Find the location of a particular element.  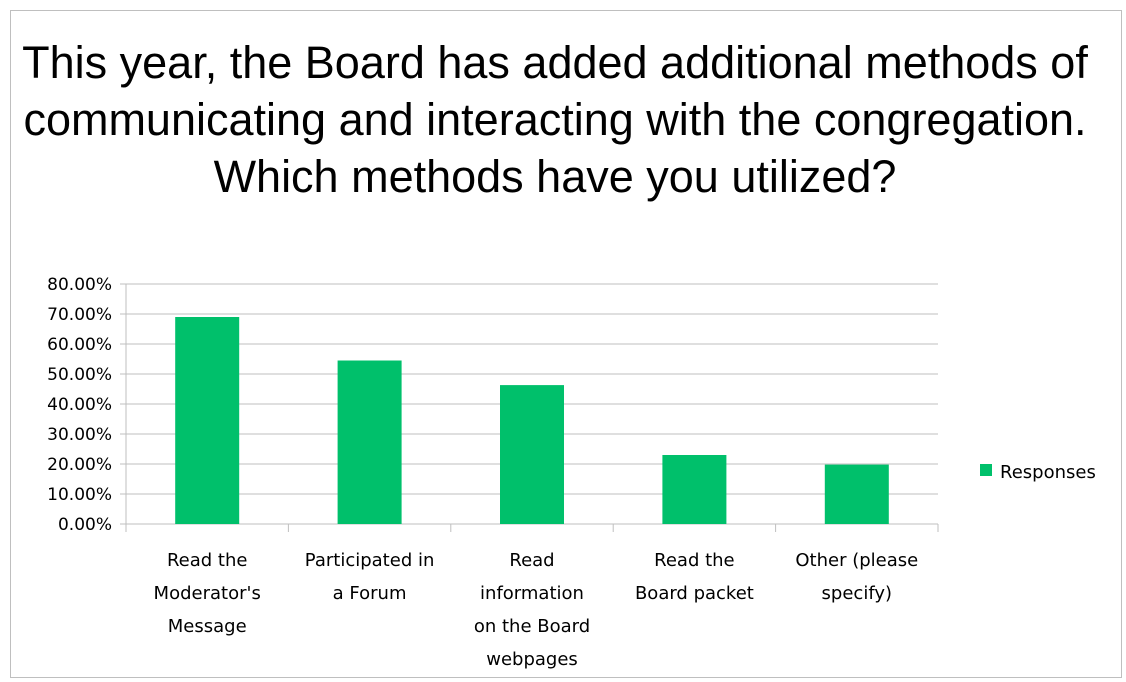

y-tick-label: 60.00% is located at coordinates (79, 345).